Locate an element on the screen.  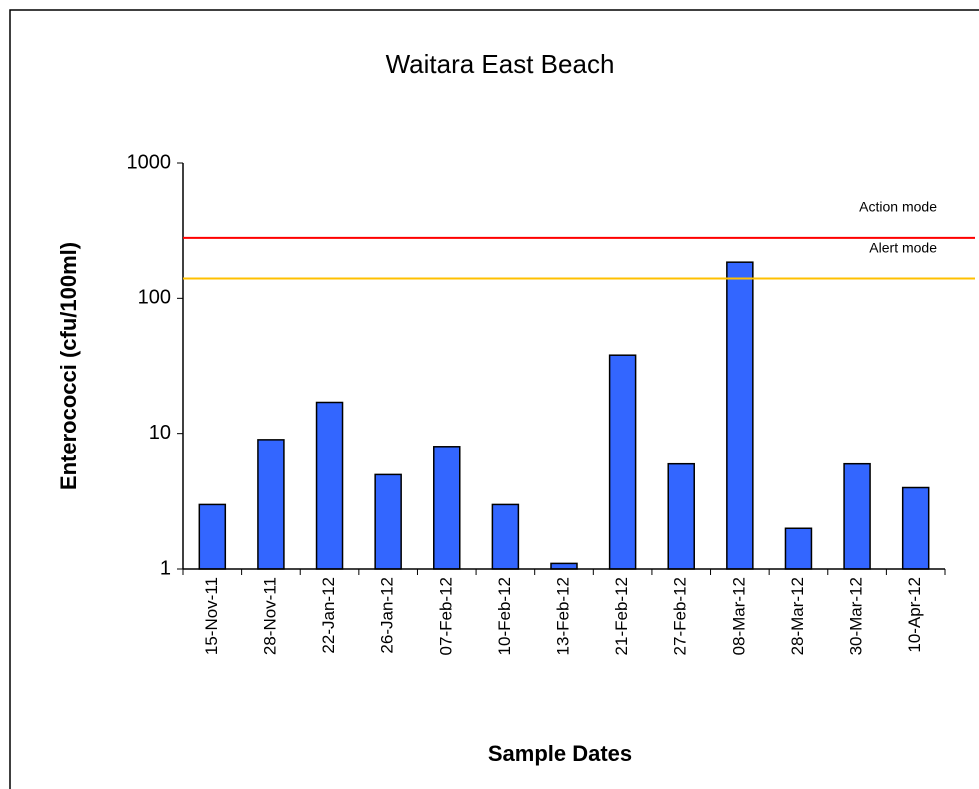
x-tick-label: 08-Mar-12 is located at coordinates (738, 616).